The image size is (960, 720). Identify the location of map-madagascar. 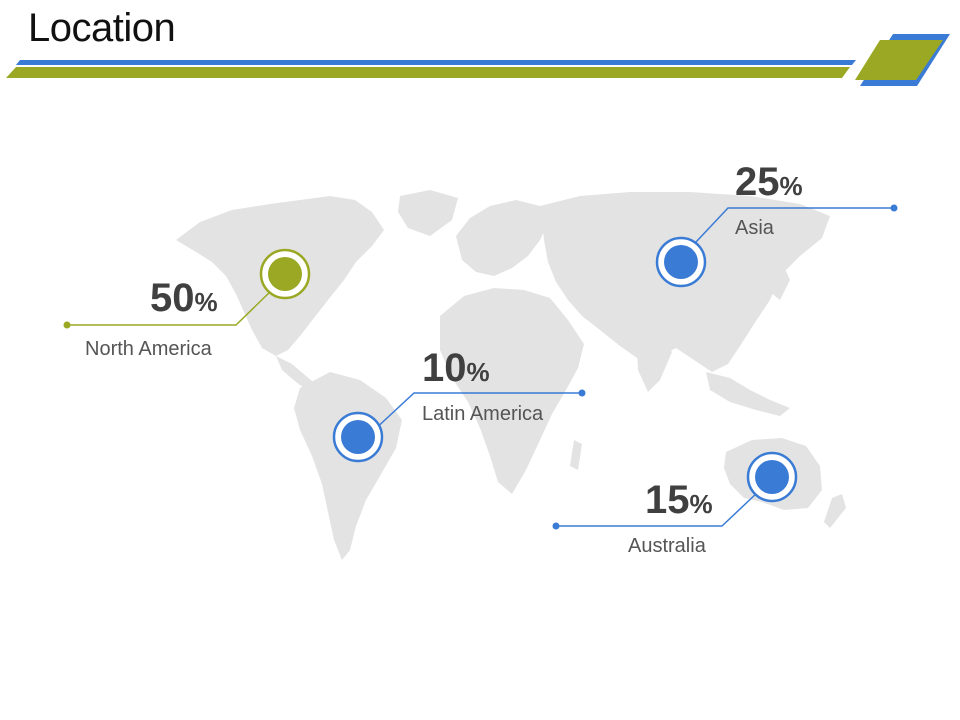
(576, 455).